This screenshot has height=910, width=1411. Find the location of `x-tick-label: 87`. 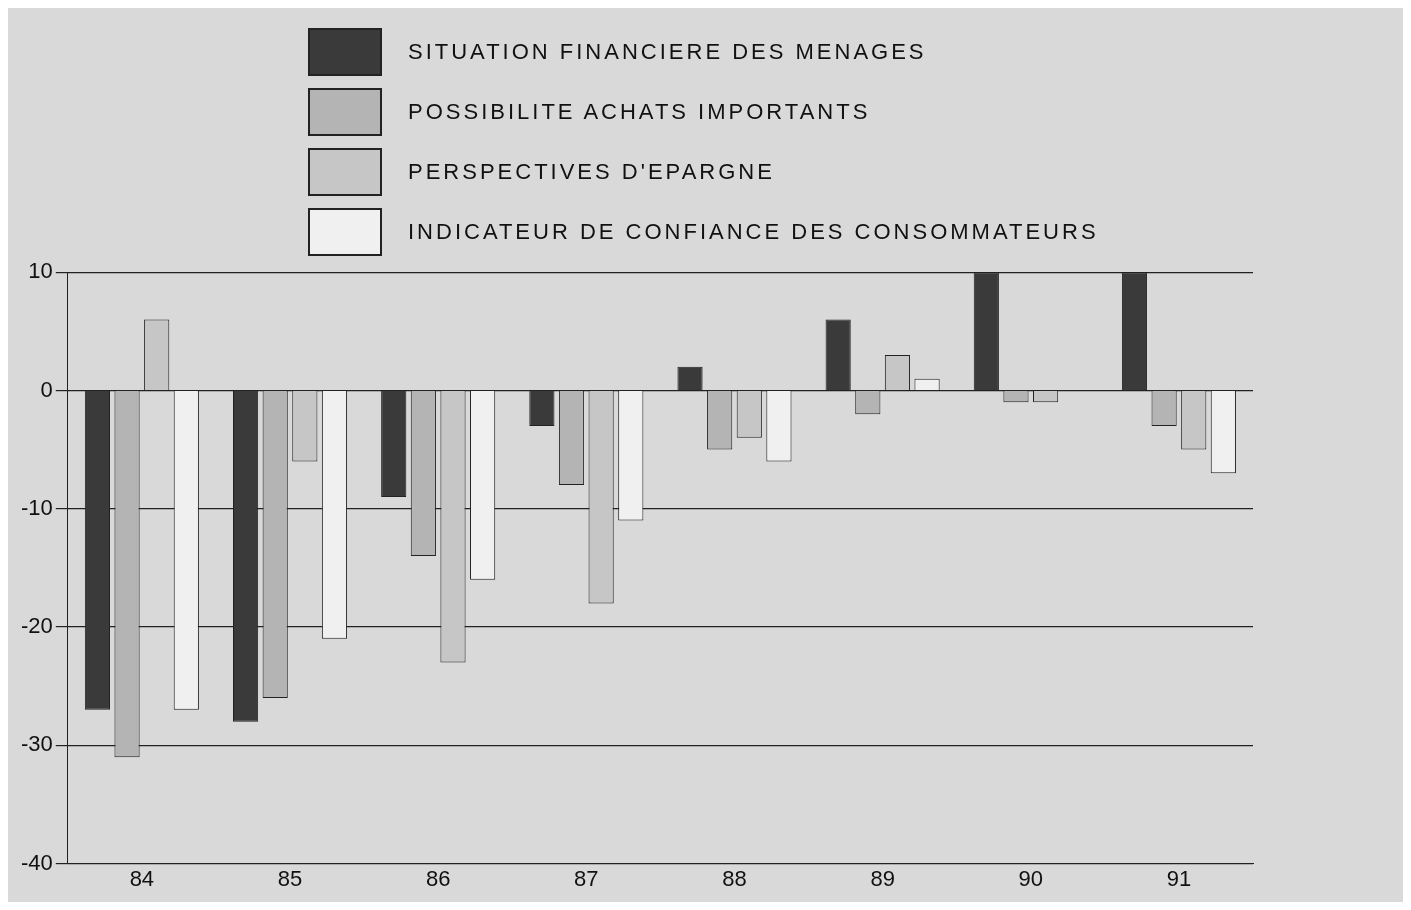

x-tick-label: 87 is located at coordinates (586, 878).